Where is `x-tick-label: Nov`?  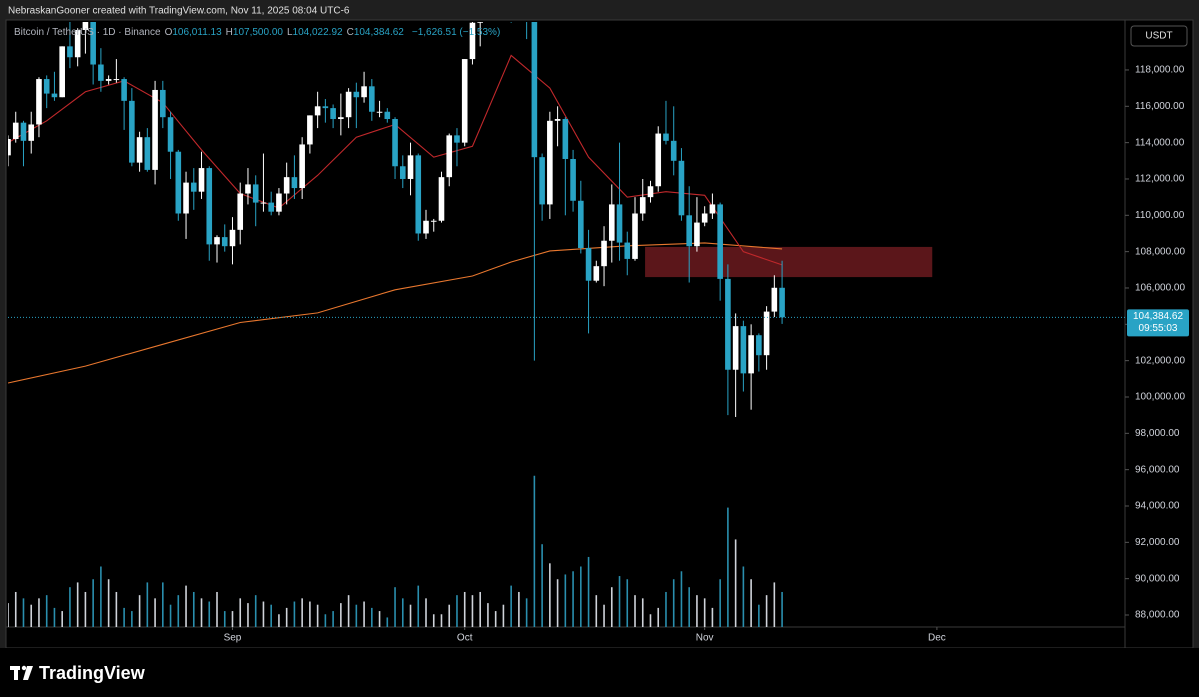
x-tick-label: Nov is located at coordinates (705, 638).